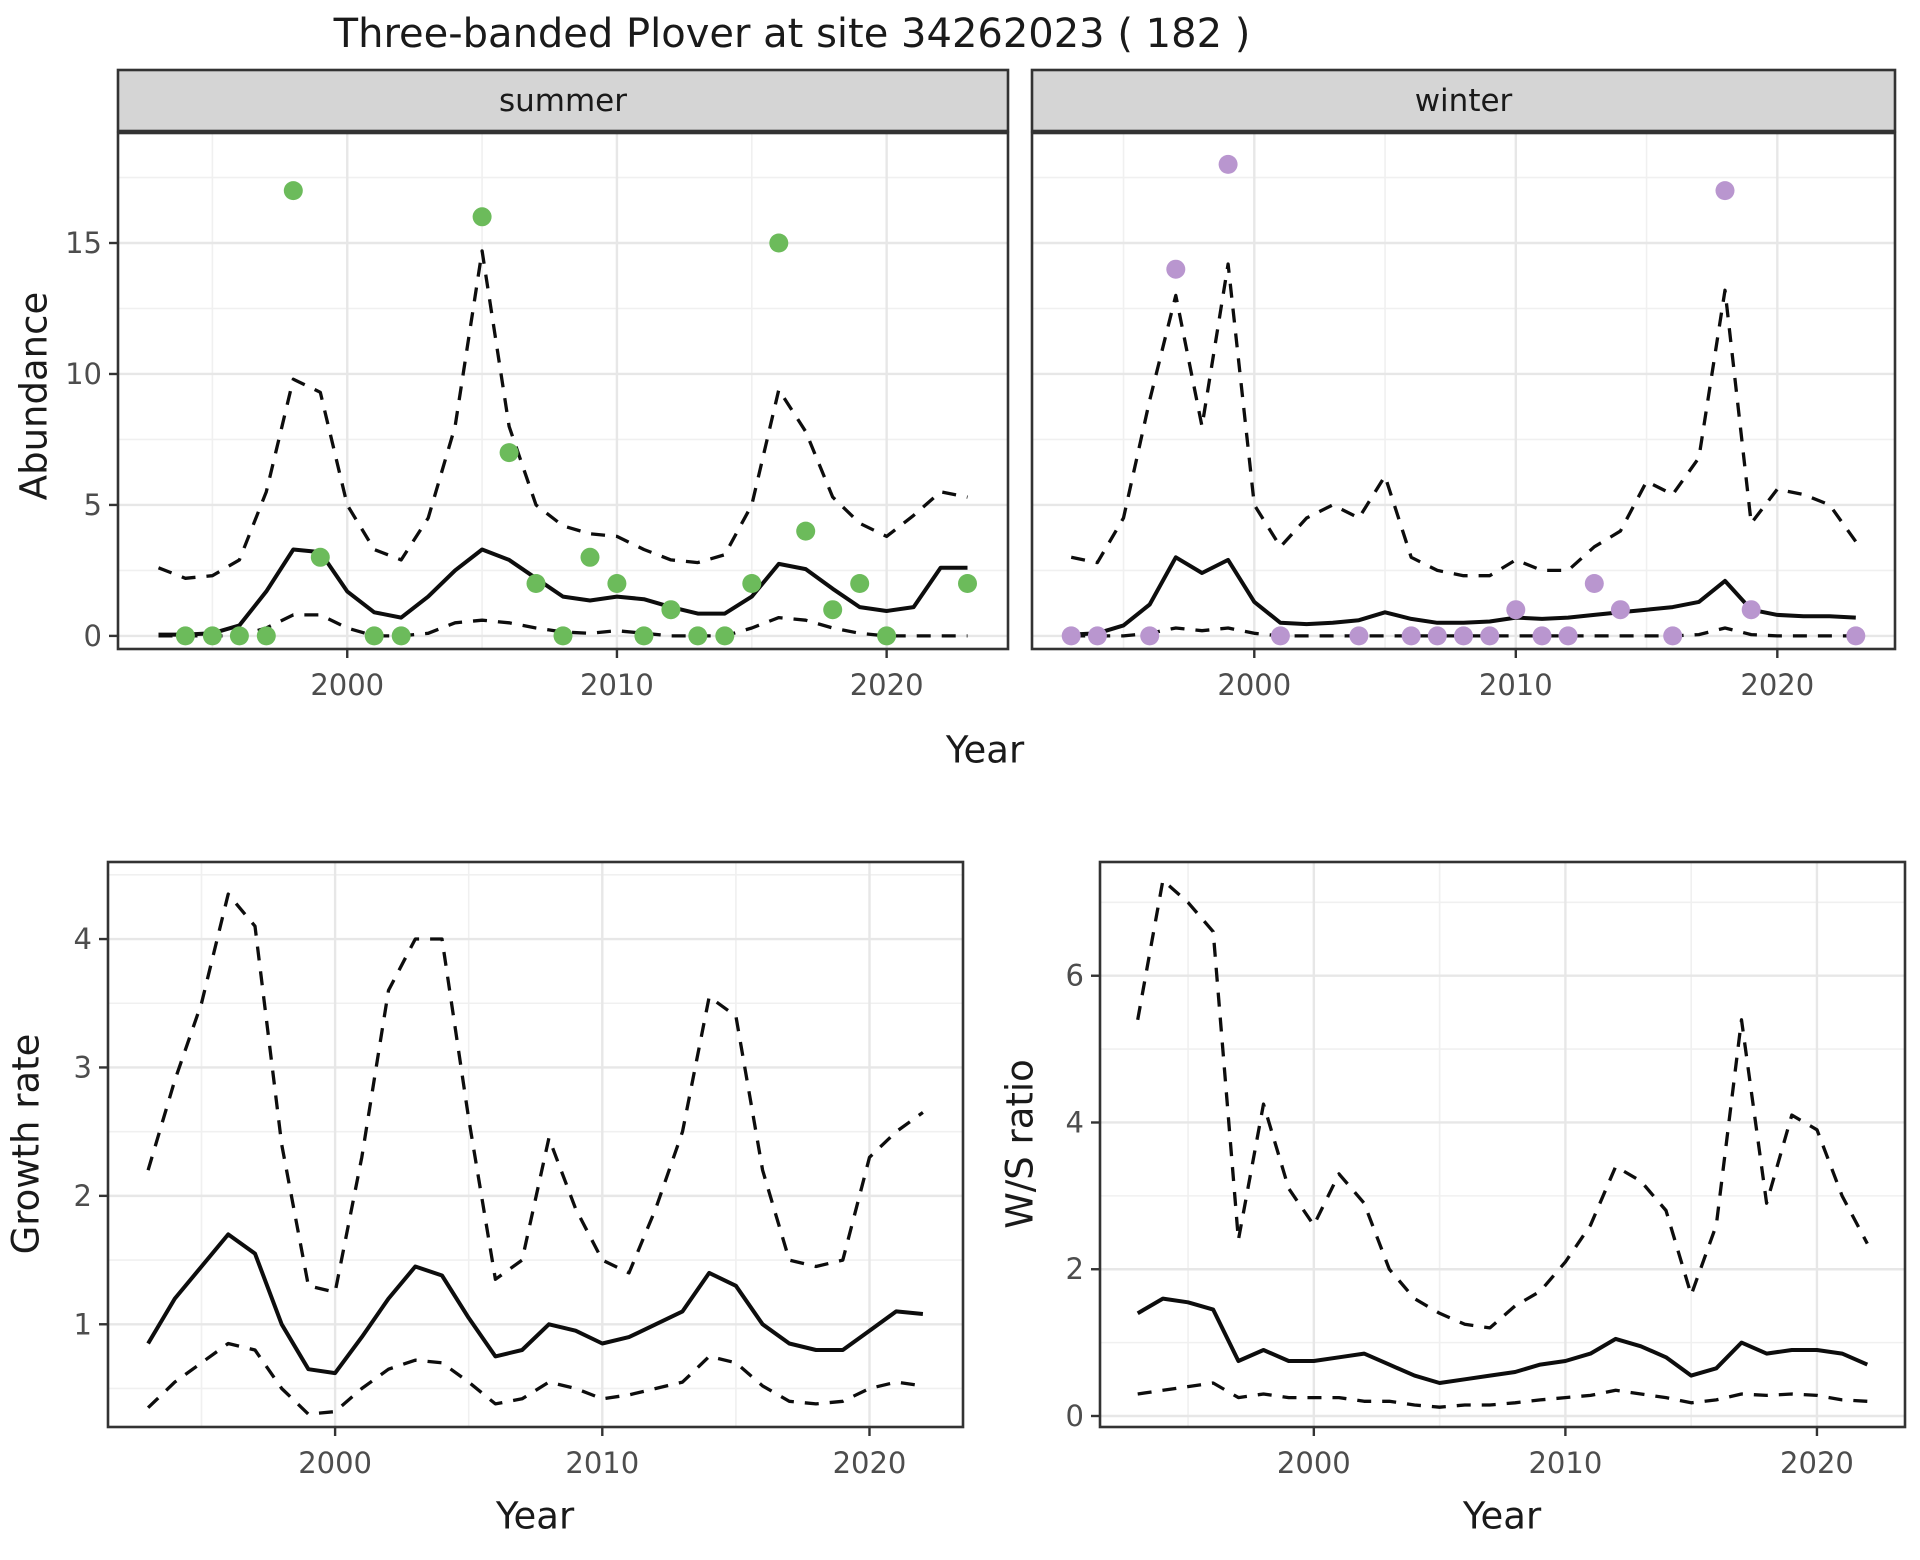 The height and width of the screenshot is (1560, 1920). Describe the element at coordinates (93, 505) in the screenshot. I see `y-tick-label: 5` at that location.